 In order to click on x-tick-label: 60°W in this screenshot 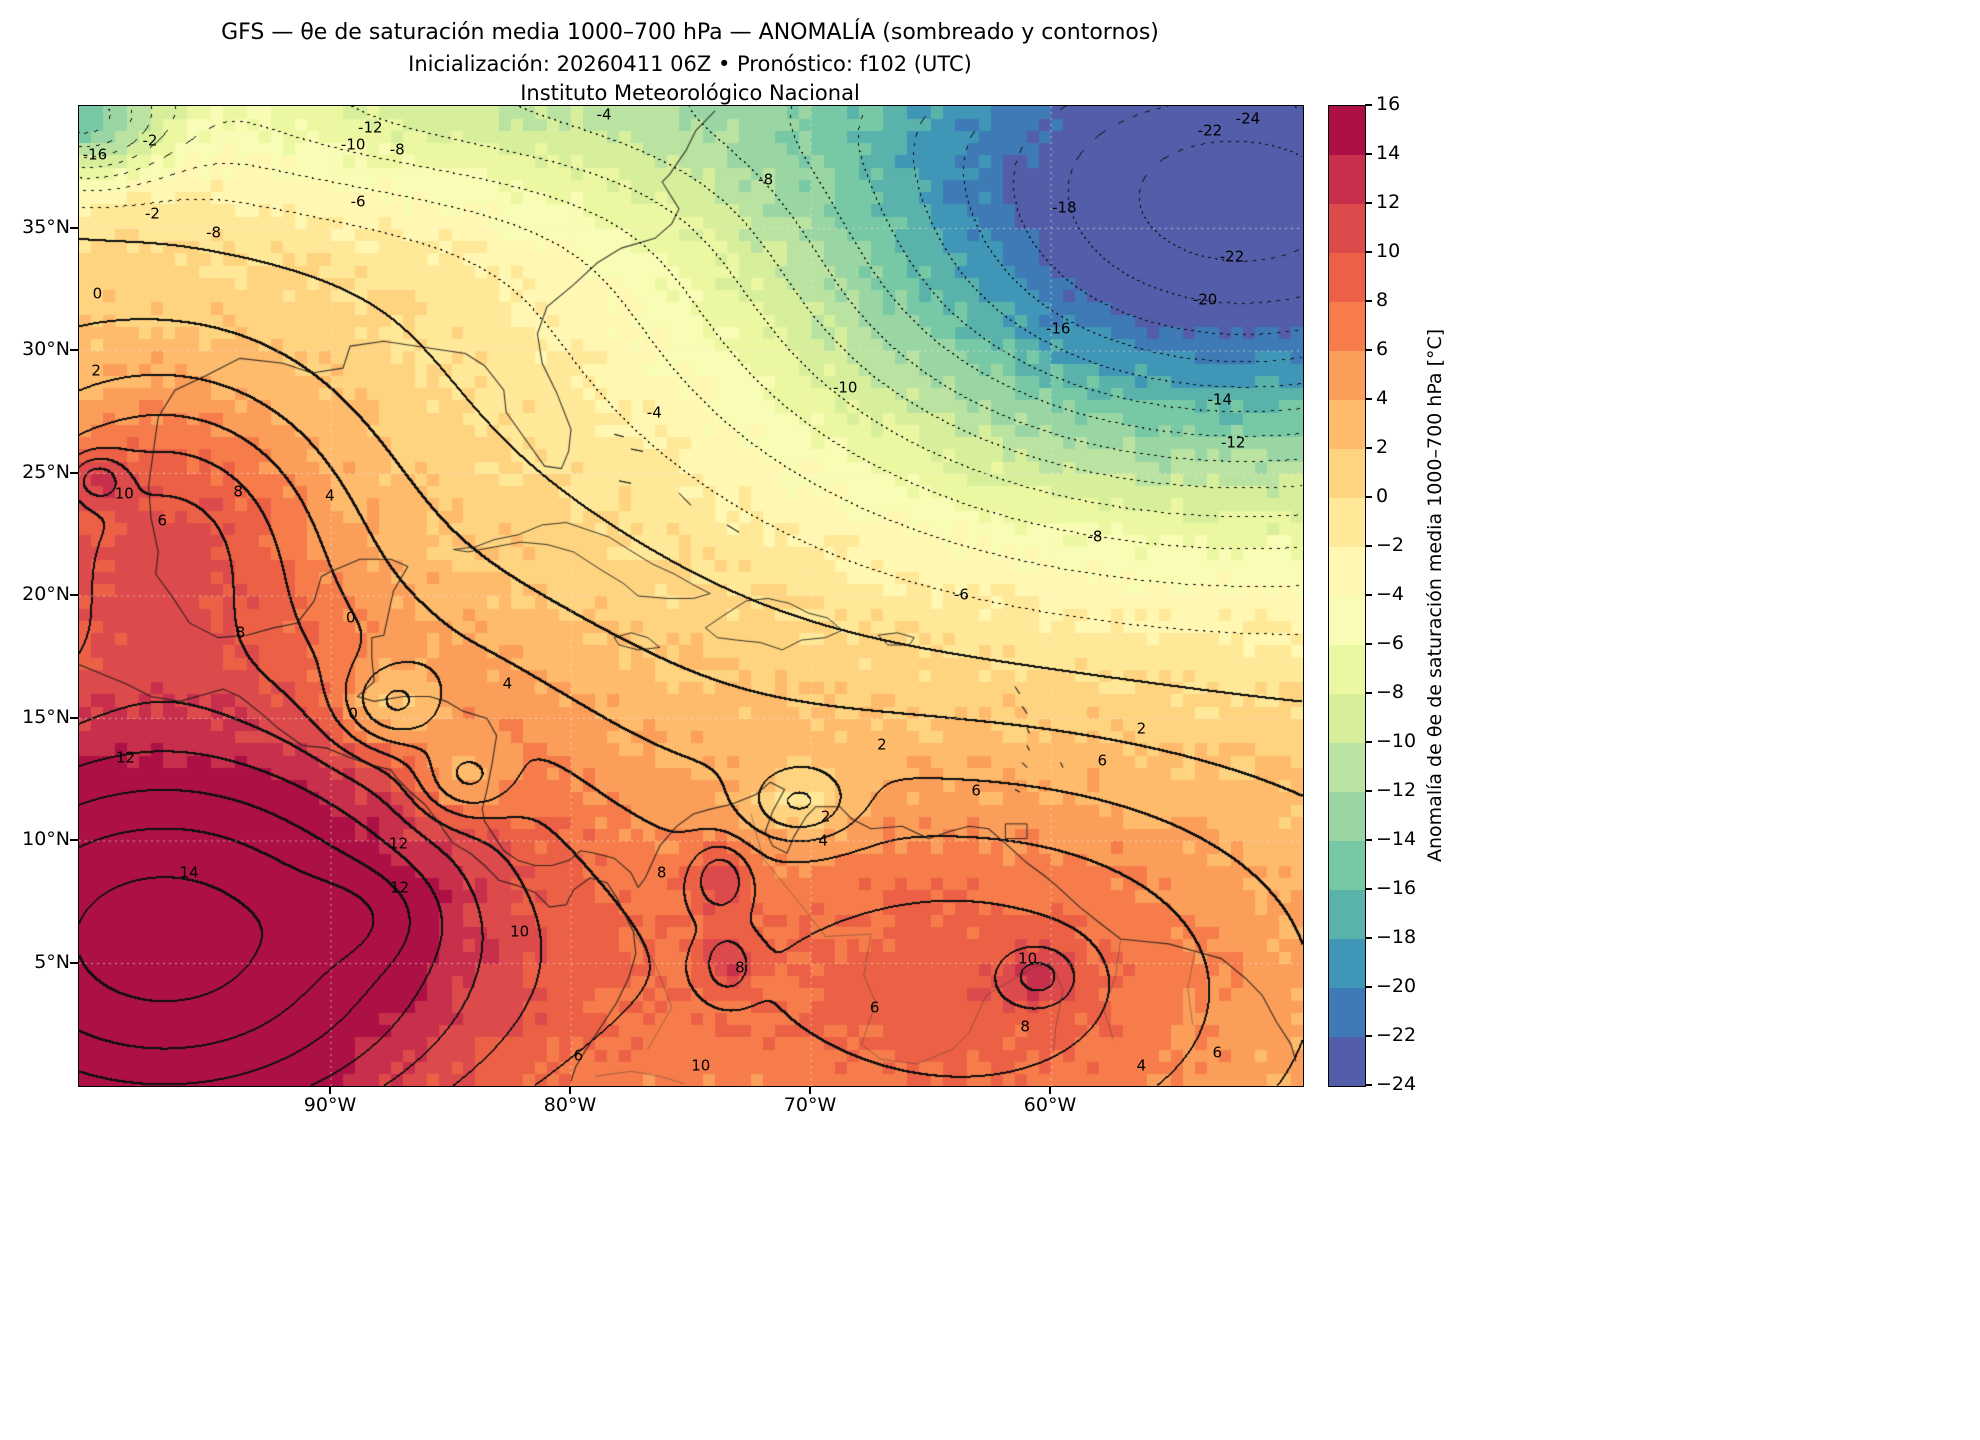, I will do `click(1050, 1105)`.